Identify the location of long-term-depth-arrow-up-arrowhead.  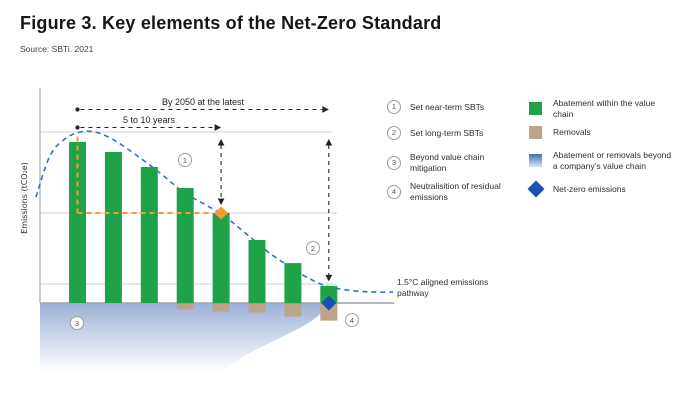
(329, 142).